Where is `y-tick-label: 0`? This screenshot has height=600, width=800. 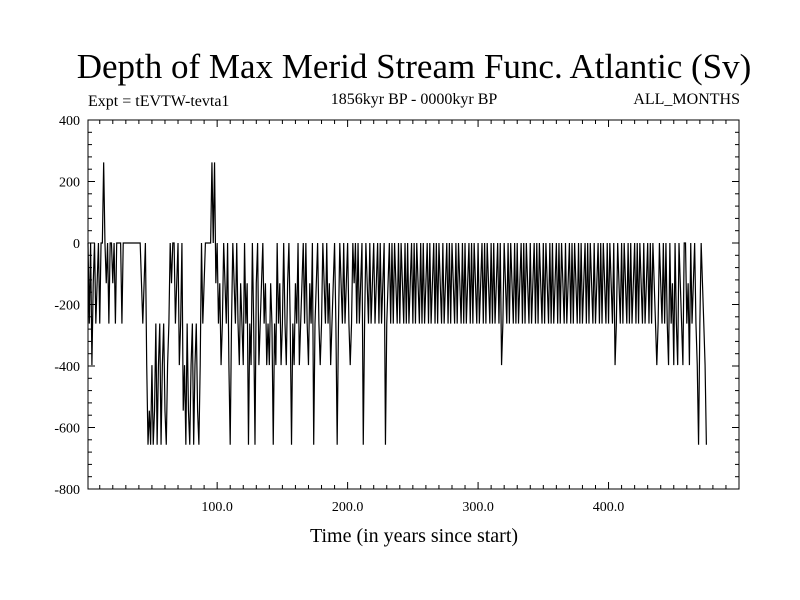 y-tick-label: 0 is located at coordinates (76, 244).